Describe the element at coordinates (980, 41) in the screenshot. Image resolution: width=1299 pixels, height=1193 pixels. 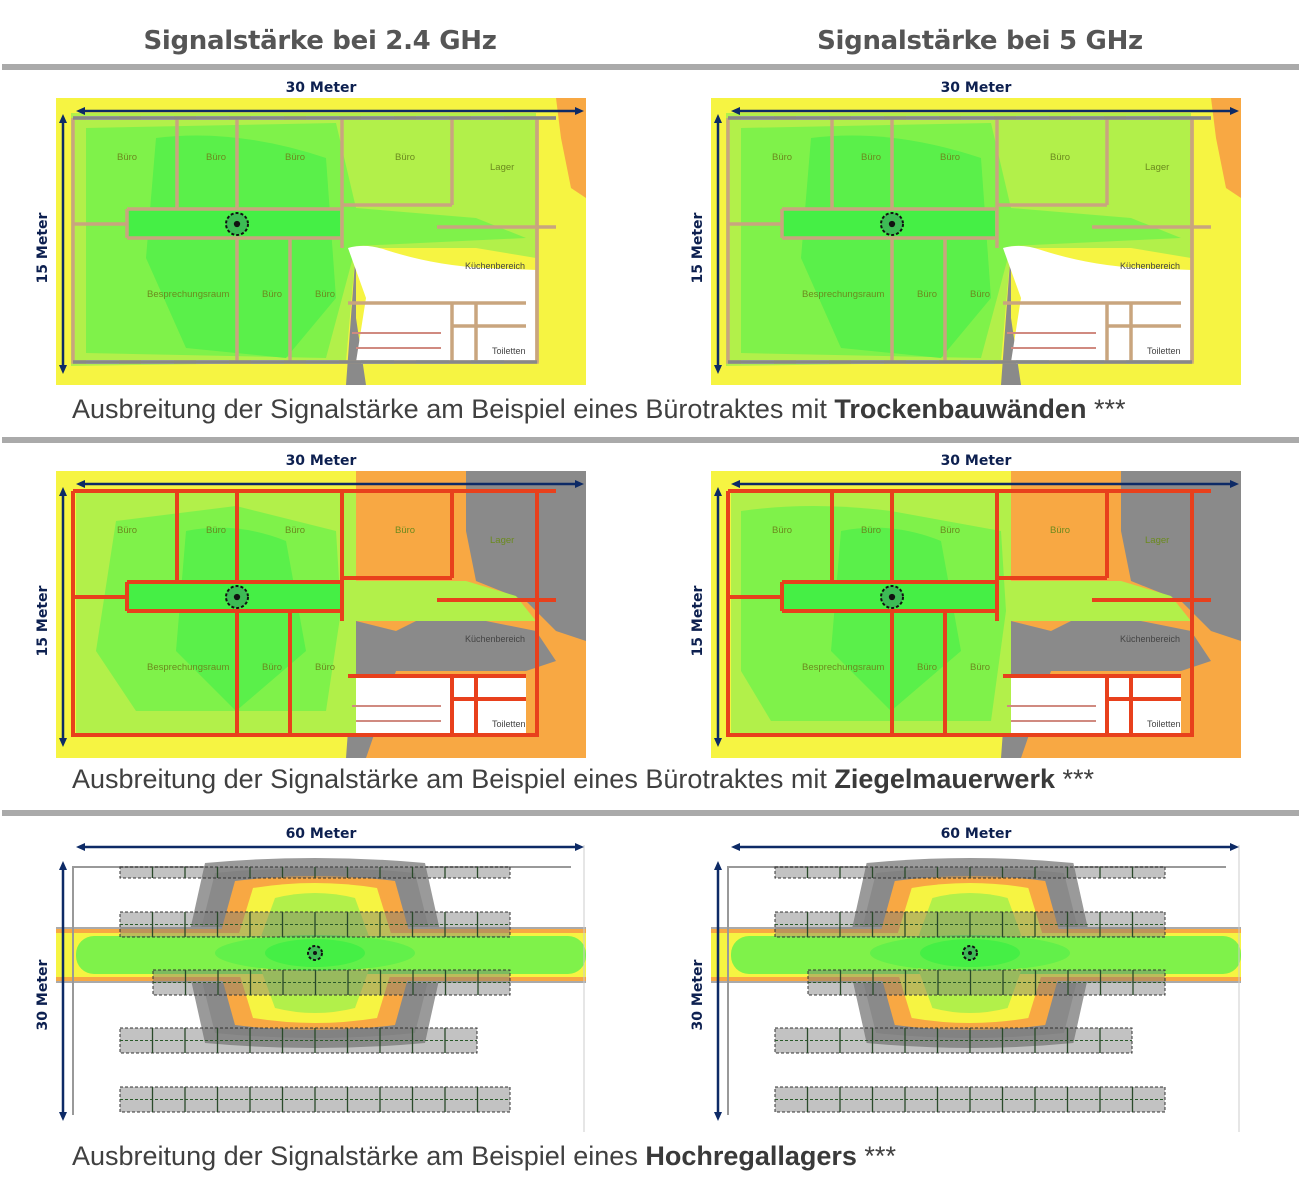
I see `header-5ghz: Signalstärke bei 5 GHz` at that location.